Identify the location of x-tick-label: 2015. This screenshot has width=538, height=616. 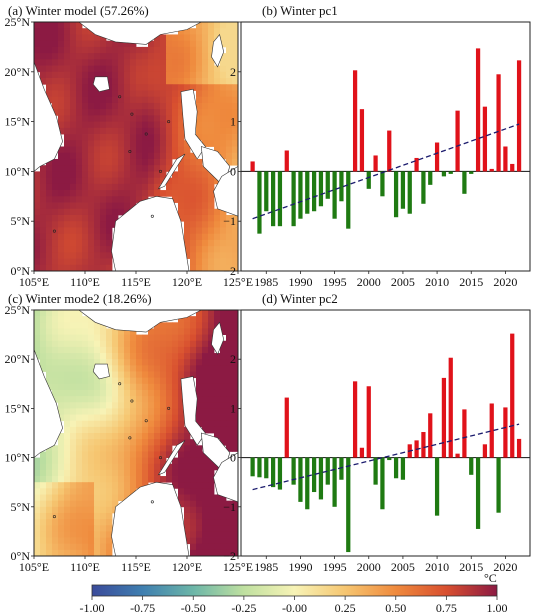
(471, 567).